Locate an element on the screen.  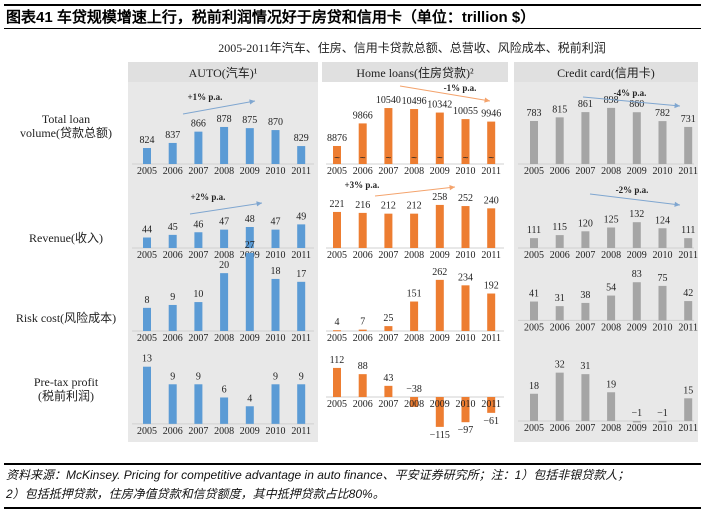
panel-header is located at coordinates (415, 72).